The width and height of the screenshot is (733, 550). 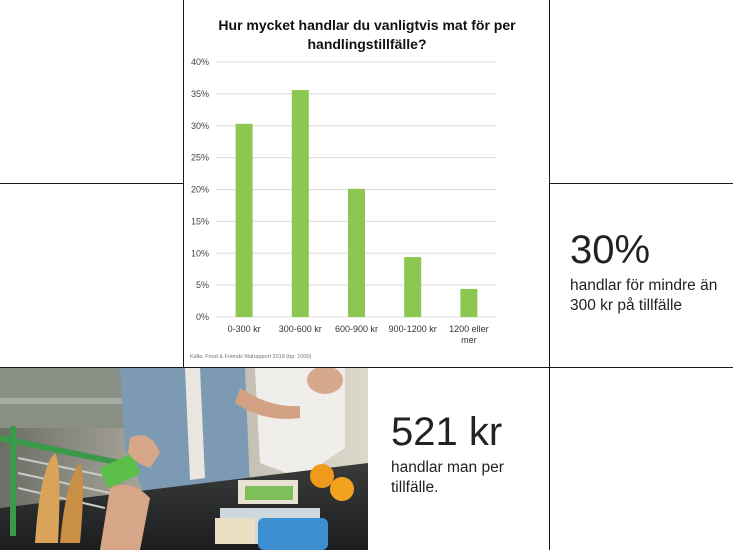 What do you see at coordinates (447, 477) in the screenshot?
I see `stat-amount-caption: handlar man per tillfälle.` at bounding box center [447, 477].